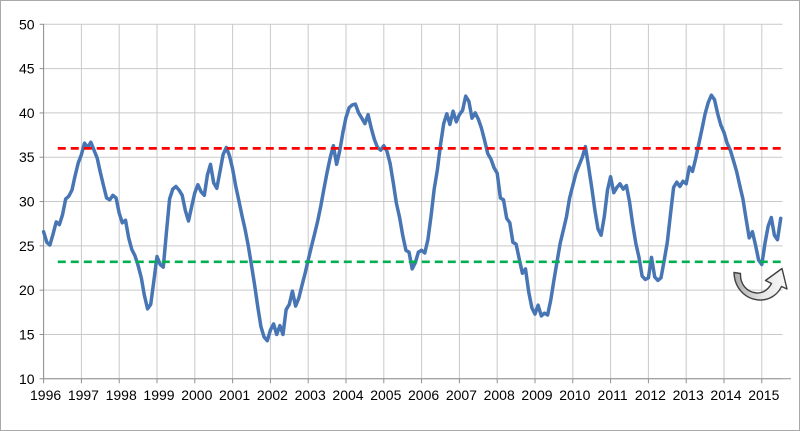  I want to click on x-tick-label: 1999, so click(158, 395).